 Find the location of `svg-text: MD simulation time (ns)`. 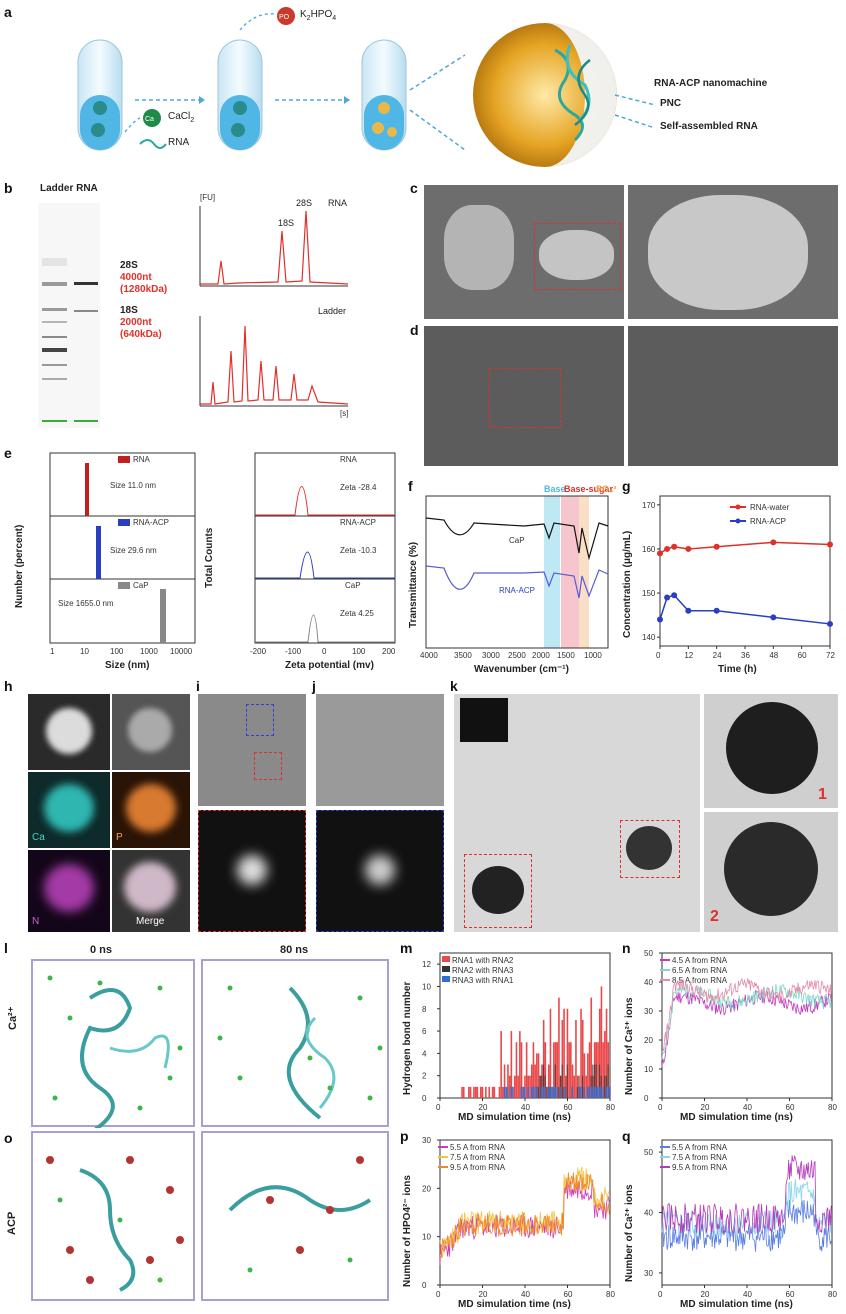

svg-text: MD simulation time (ns) is located at coordinates (736, 1304).